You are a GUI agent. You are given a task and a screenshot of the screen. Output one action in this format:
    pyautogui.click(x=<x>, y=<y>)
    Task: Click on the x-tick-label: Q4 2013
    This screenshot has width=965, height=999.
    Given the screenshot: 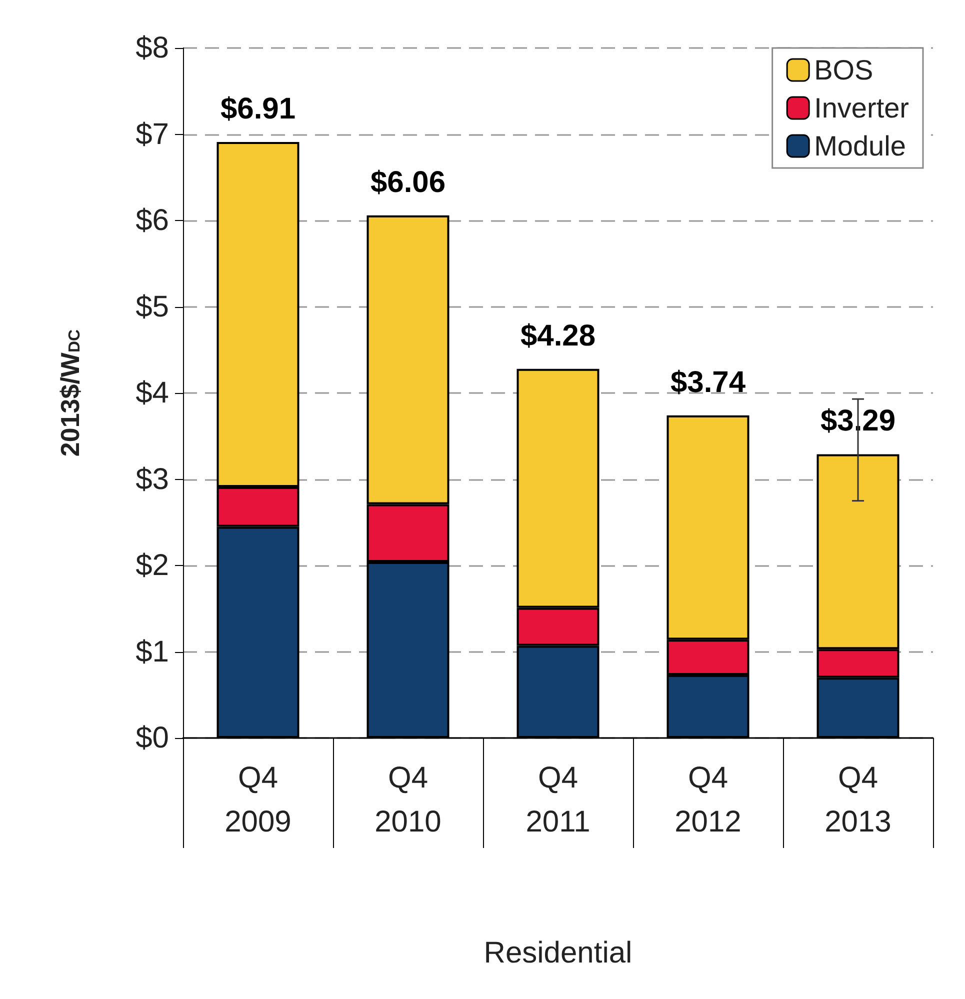 What is the action you would take?
    pyautogui.click(x=858, y=800)
    